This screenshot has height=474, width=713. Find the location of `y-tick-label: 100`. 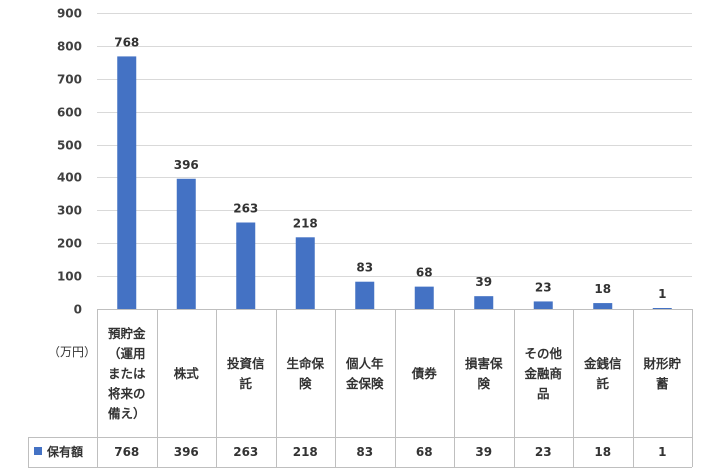

y-tick-label: 100 is located at coordinates (69, 277).